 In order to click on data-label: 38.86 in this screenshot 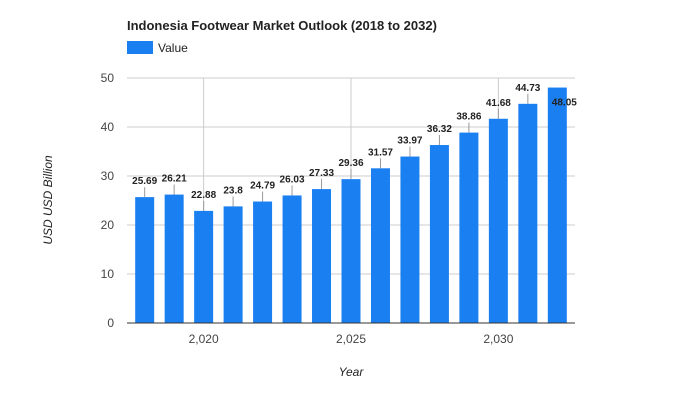, I will do `click(468, 117)`.